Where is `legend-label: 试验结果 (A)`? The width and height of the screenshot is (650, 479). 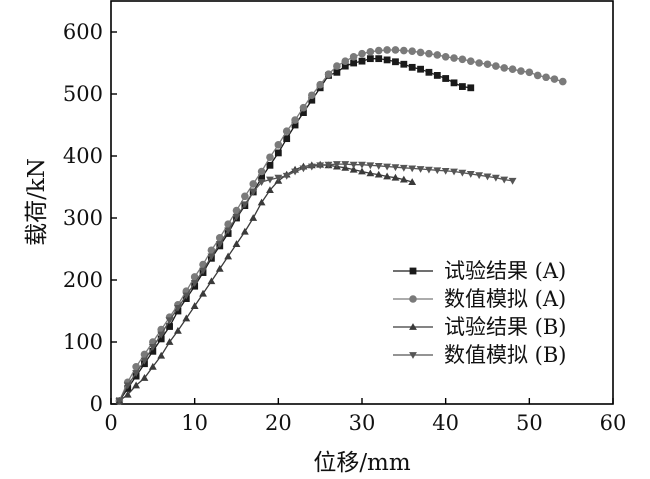
legend-label: 试验结果 (A) is located at coordinates (505, 271).